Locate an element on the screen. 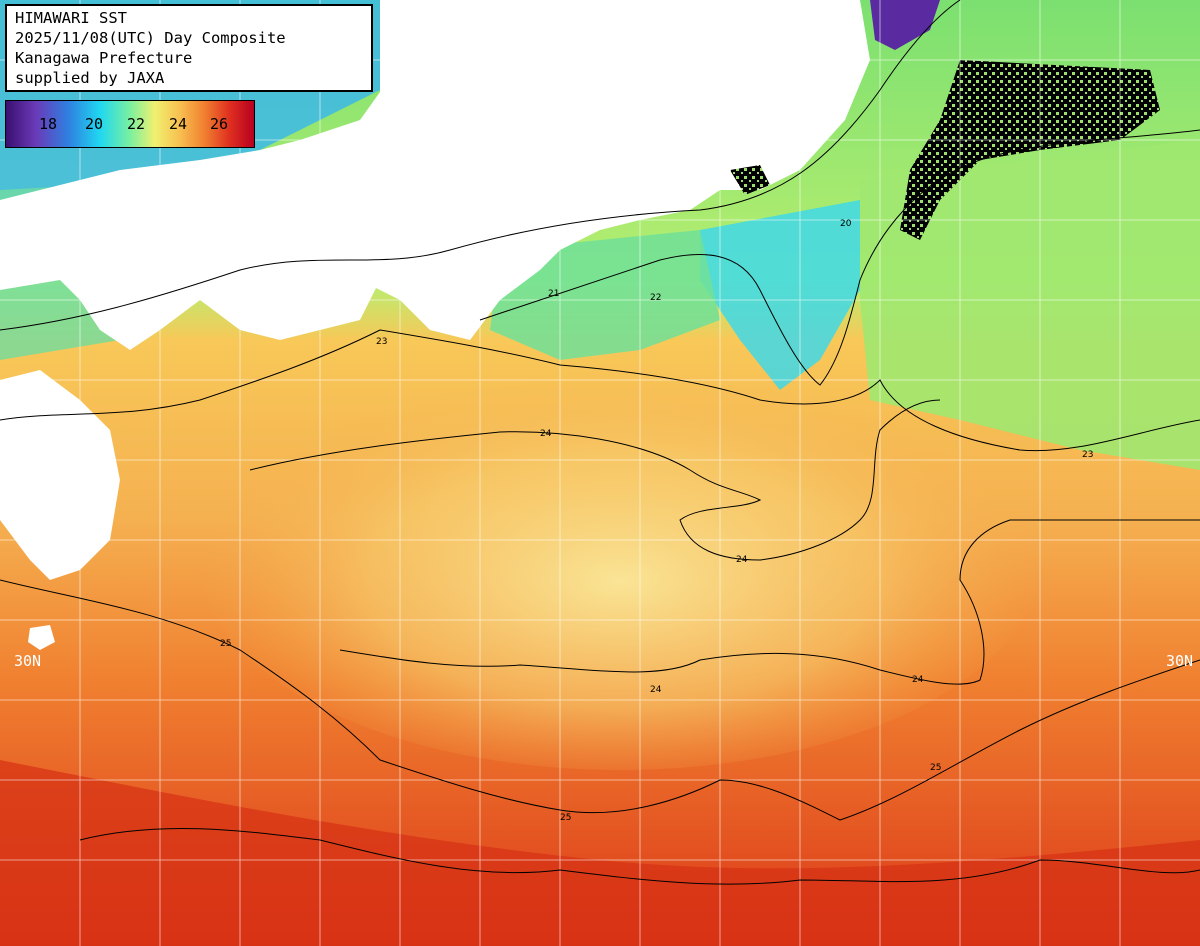  green-region-east is located at coordinates (1030, 305).